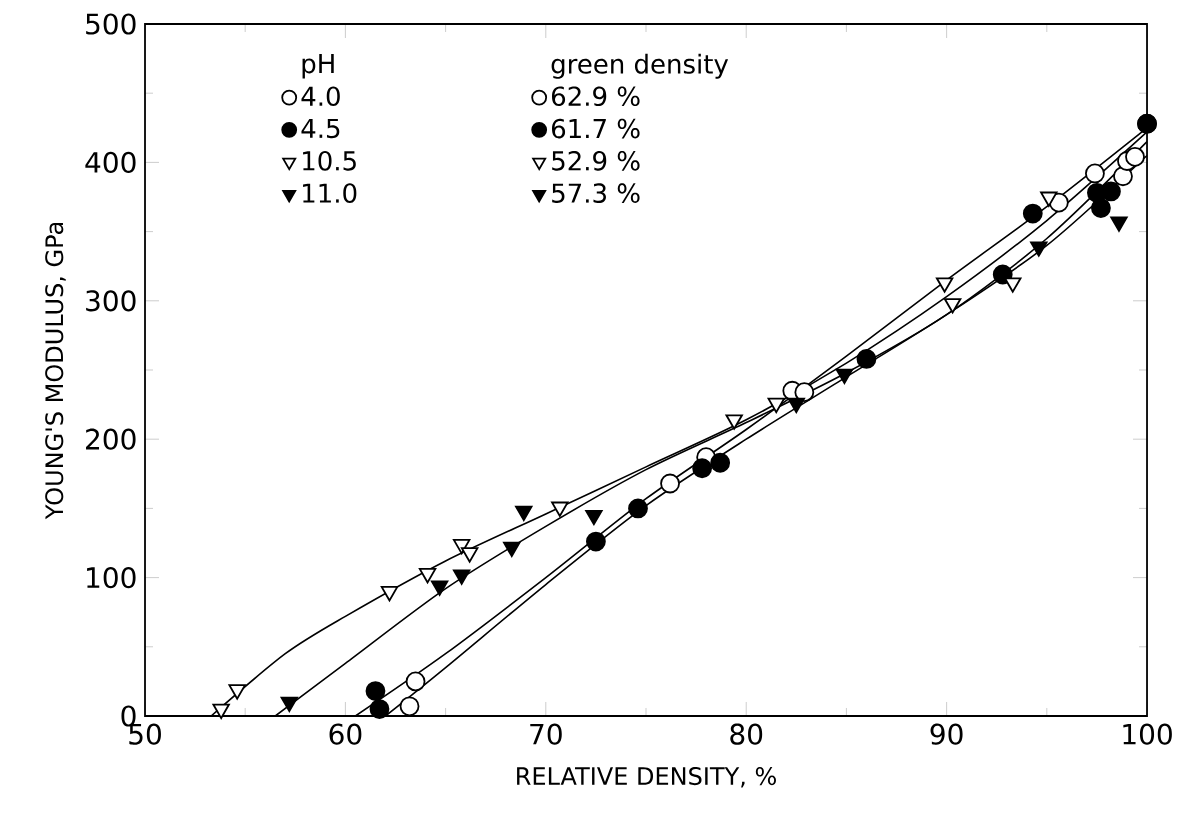 The image size is (1197, 823). Describe the element at coordinates (110, 162) in the screenshot. I see `y-tick-label: 400` at that location.